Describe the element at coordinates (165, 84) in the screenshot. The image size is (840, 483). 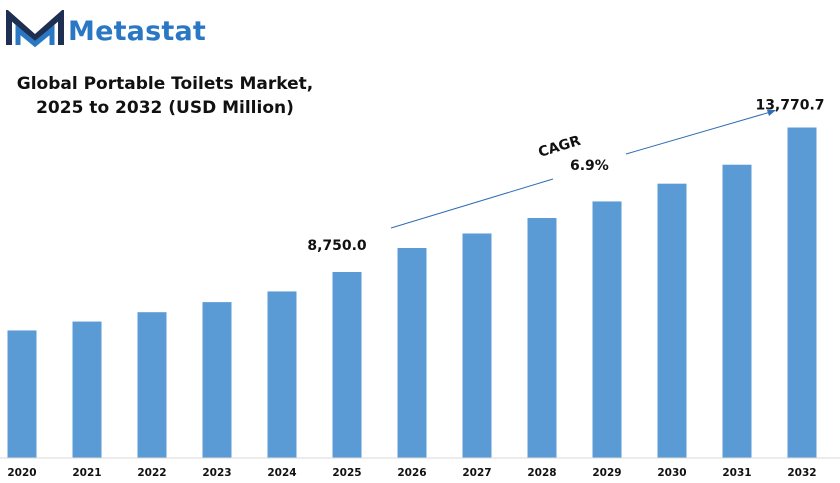
I see `chart-title-line-1: Global Portable Toilets Market,` at that location.